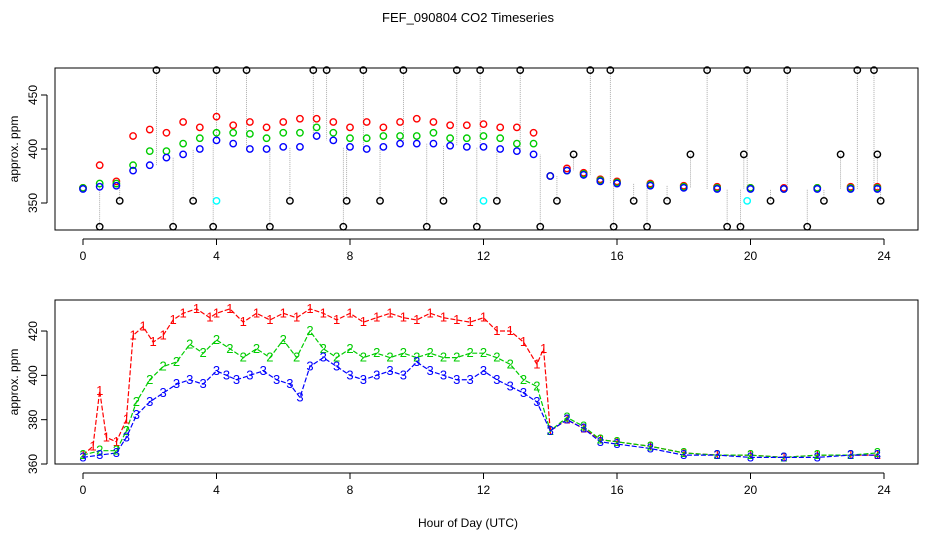  Describe the element at coordinates (617, 490) in the screenshot. I see `x-tick-label: 16` at that location.